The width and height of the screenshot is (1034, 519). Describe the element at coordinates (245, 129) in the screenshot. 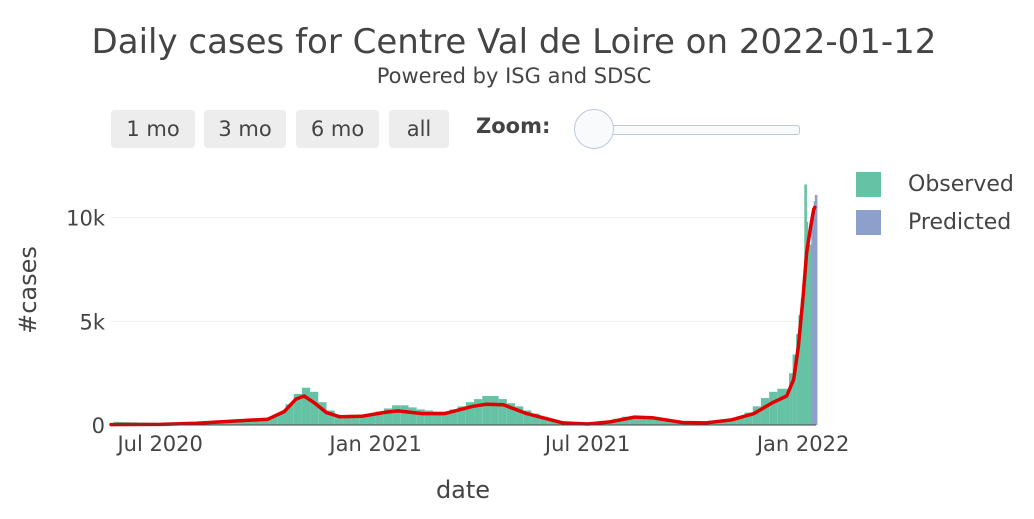

I see `range-button-3-months: 3 mo` at that location.